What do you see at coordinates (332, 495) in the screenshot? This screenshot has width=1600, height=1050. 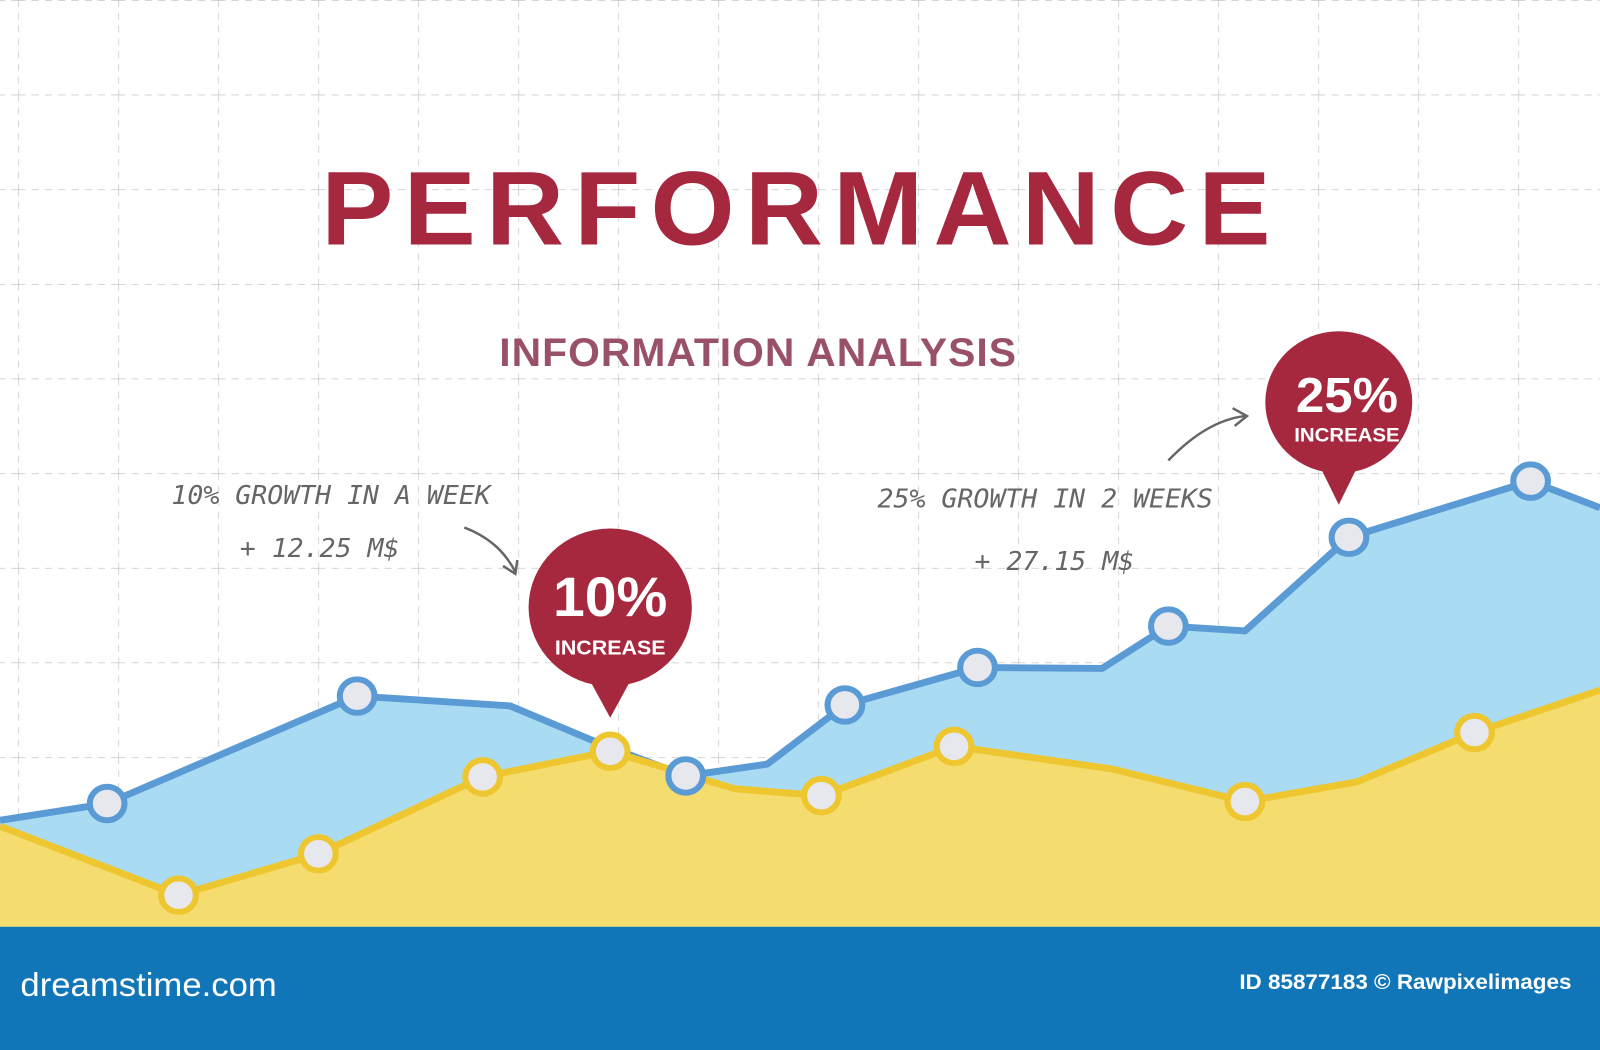 I see `annotation: 10% GROWTH IN A WEEK` at bounding box center [332, 495].